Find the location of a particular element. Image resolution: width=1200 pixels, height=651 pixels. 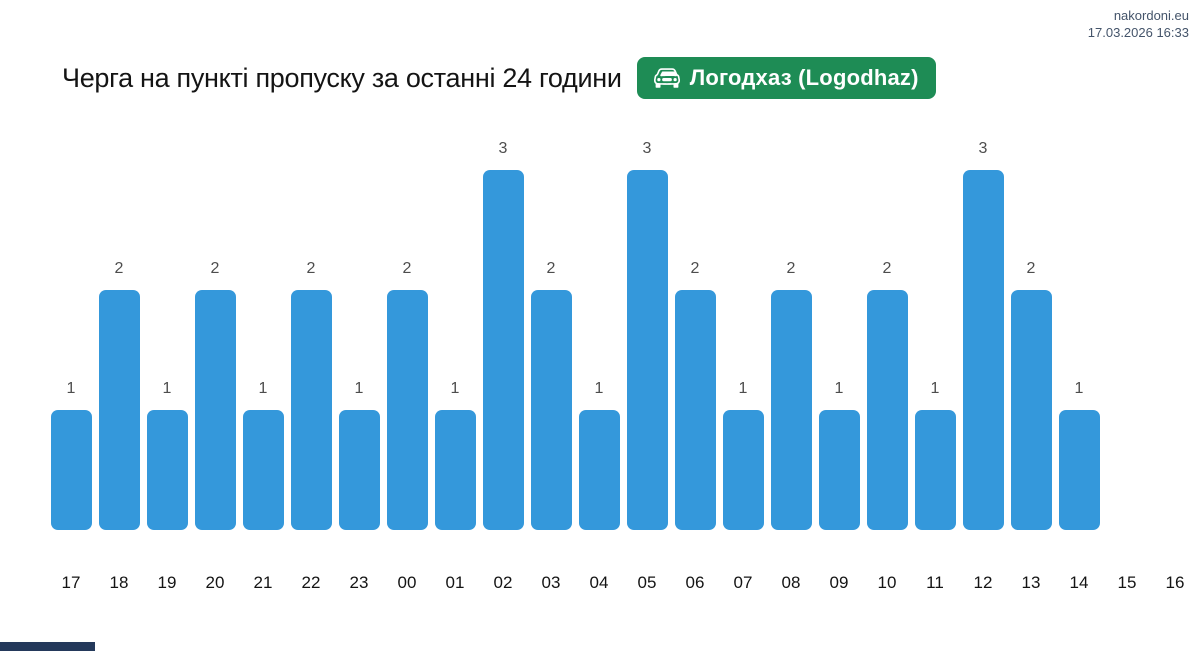

checkpoint-badge-label: Логодхаз (Logodhaz) is located at coordinates (804, 77).